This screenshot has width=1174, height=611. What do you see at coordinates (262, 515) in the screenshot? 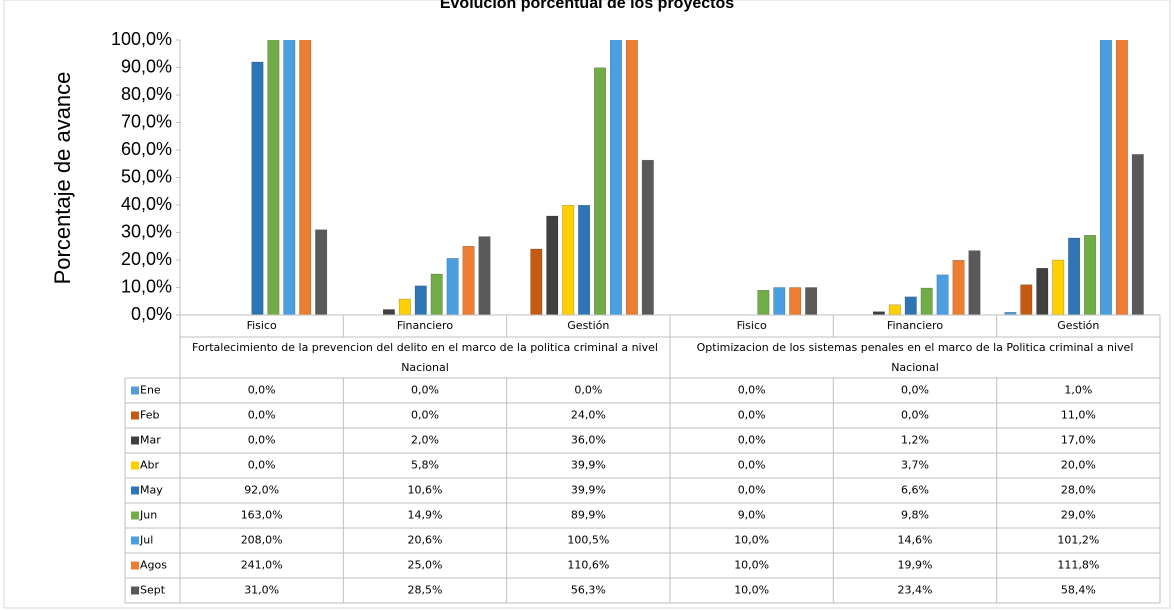
I see `table-cell: 163,0%` at bounding box center [262, 515].